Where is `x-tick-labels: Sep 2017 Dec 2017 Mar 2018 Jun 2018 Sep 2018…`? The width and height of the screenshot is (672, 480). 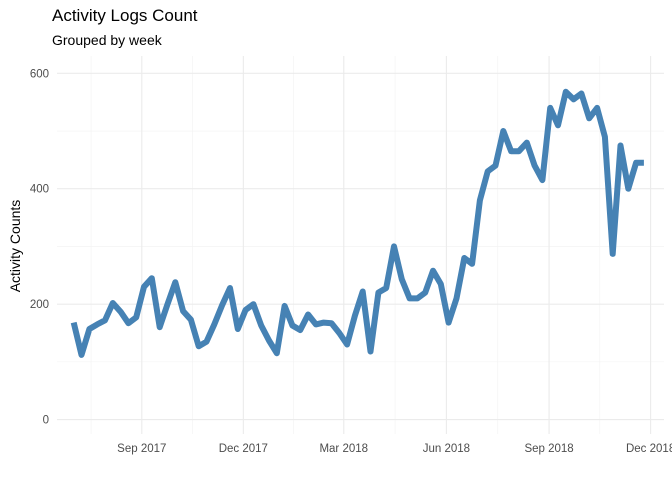
x-tick-labels: Sep 2017 Dec 2017 Mar 2018 Jun 2018 Sep 2018… is located at coordinates (394, 449).